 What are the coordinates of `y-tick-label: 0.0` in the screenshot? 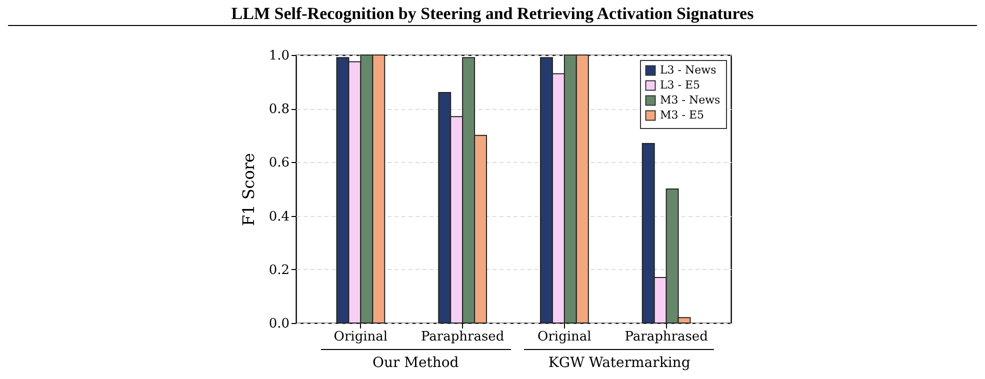 It's located at (279, 324).